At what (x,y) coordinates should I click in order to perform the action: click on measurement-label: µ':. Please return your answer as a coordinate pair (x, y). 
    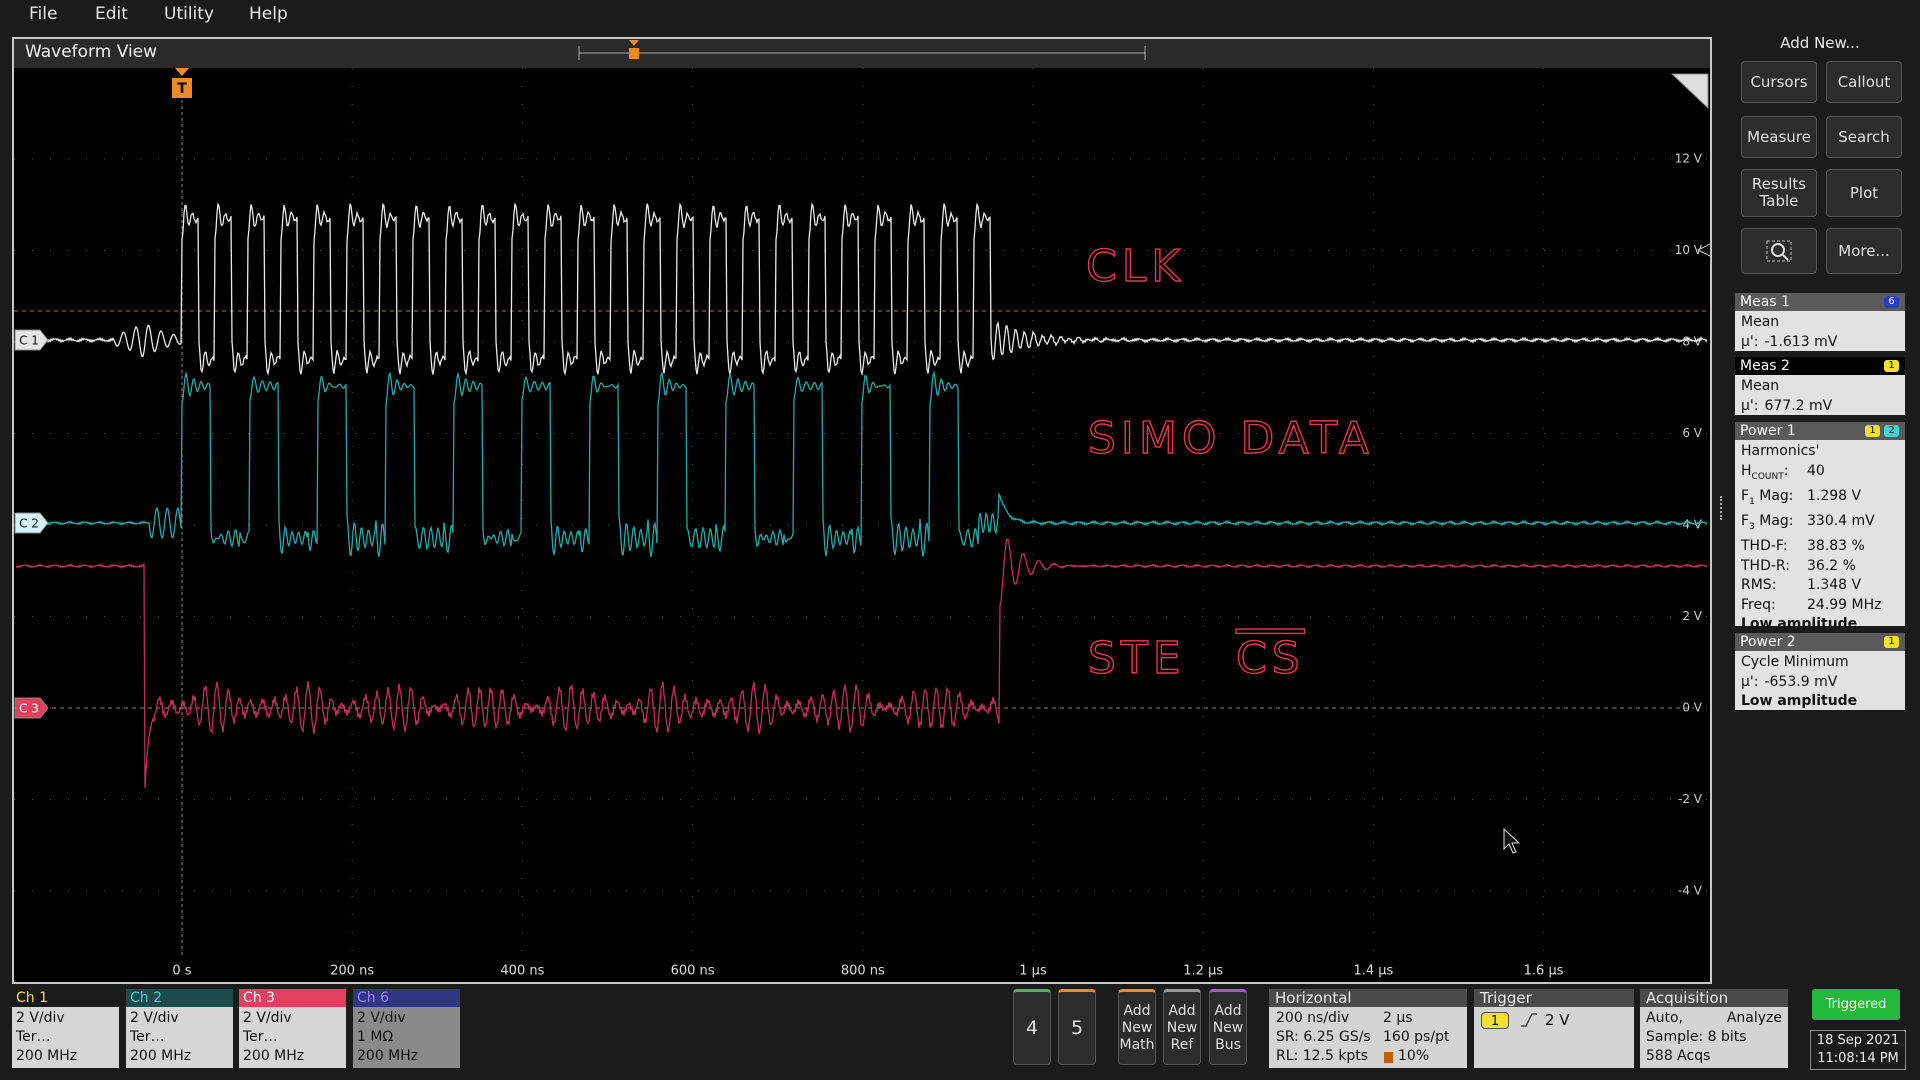
    Looking at the image, I should click on (1749, 683).